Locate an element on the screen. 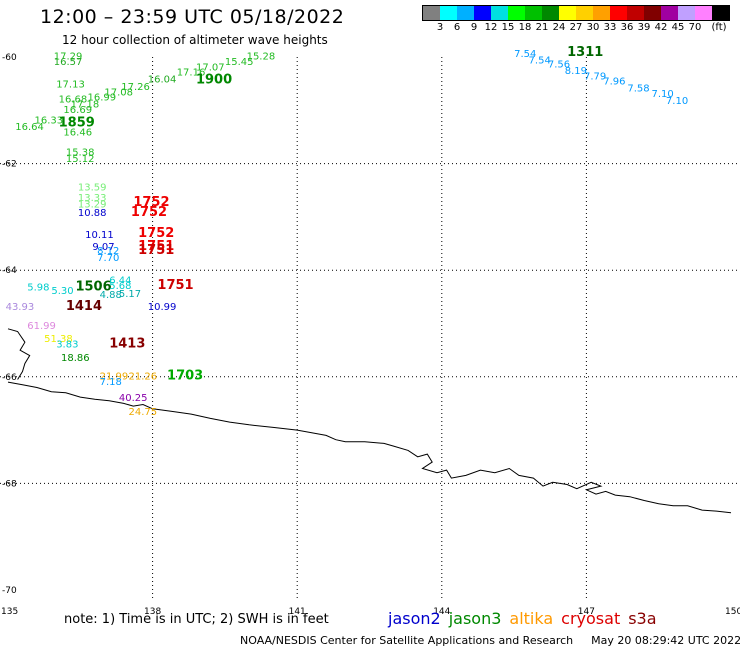 The width and height of the screenshot is (740, 650). wave-height-label: 15.12 is located at coordinates (80, 159).